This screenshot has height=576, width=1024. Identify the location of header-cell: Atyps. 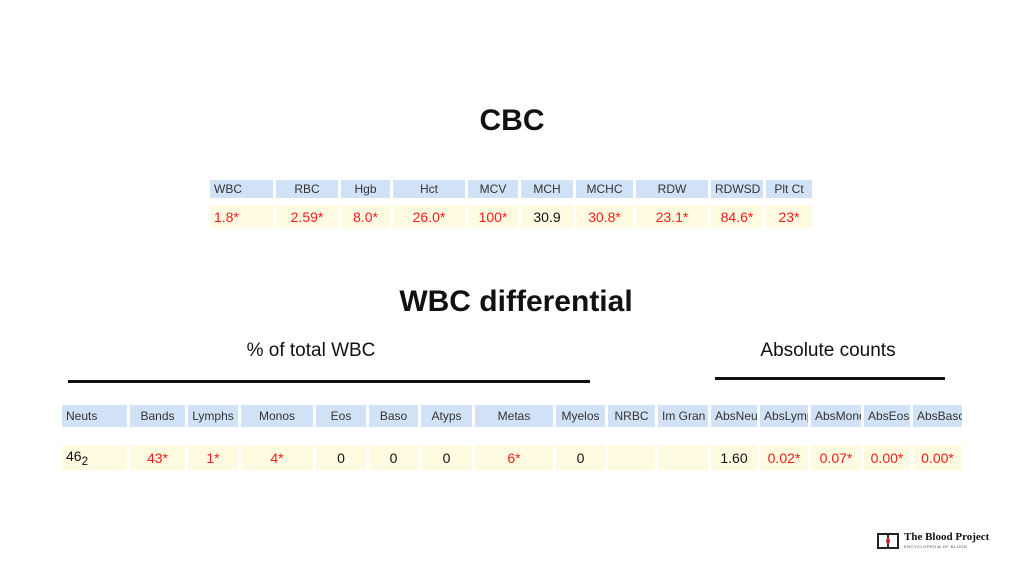
(446, 416).